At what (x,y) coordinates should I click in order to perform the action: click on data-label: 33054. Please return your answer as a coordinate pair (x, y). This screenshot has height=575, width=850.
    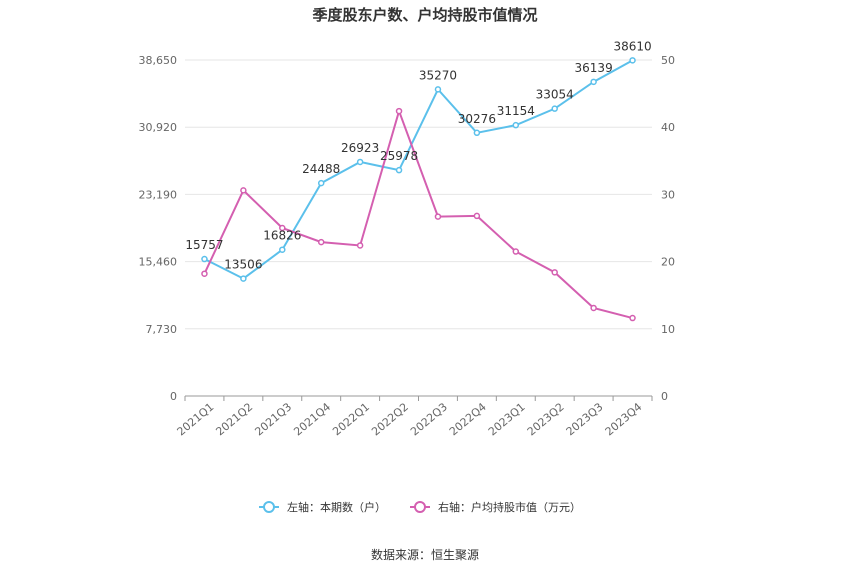
    Looking at the image, I should click on (555, 95).